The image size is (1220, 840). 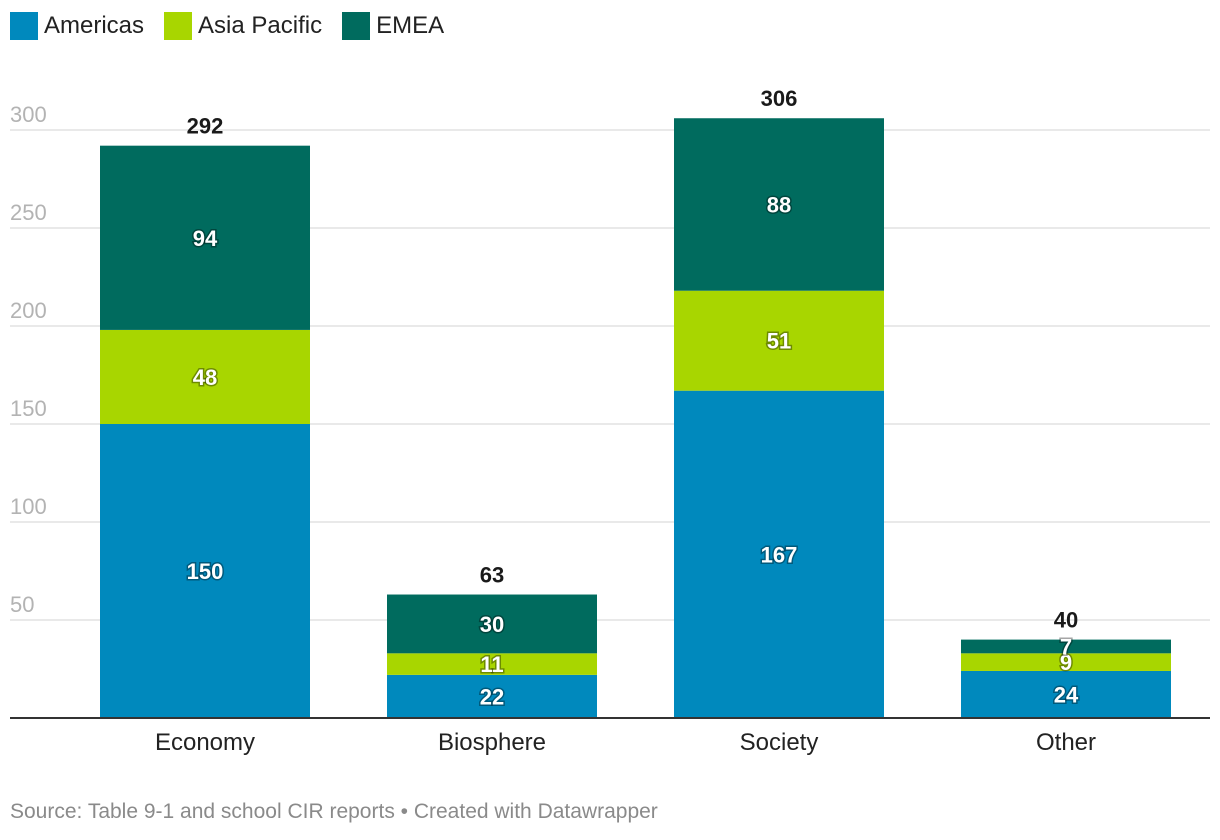 I want to click on y-tick-label-250: 250, so click(x=28, y=212).